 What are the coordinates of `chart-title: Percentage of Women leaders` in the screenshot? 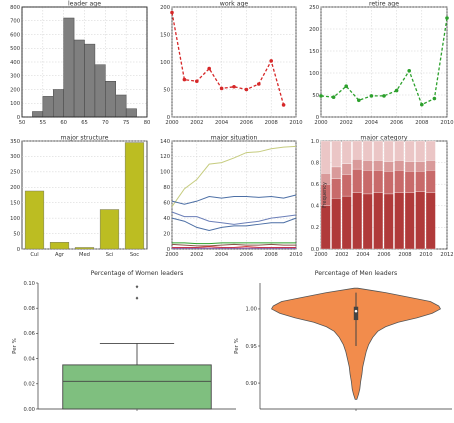 It's located at (137, 273).